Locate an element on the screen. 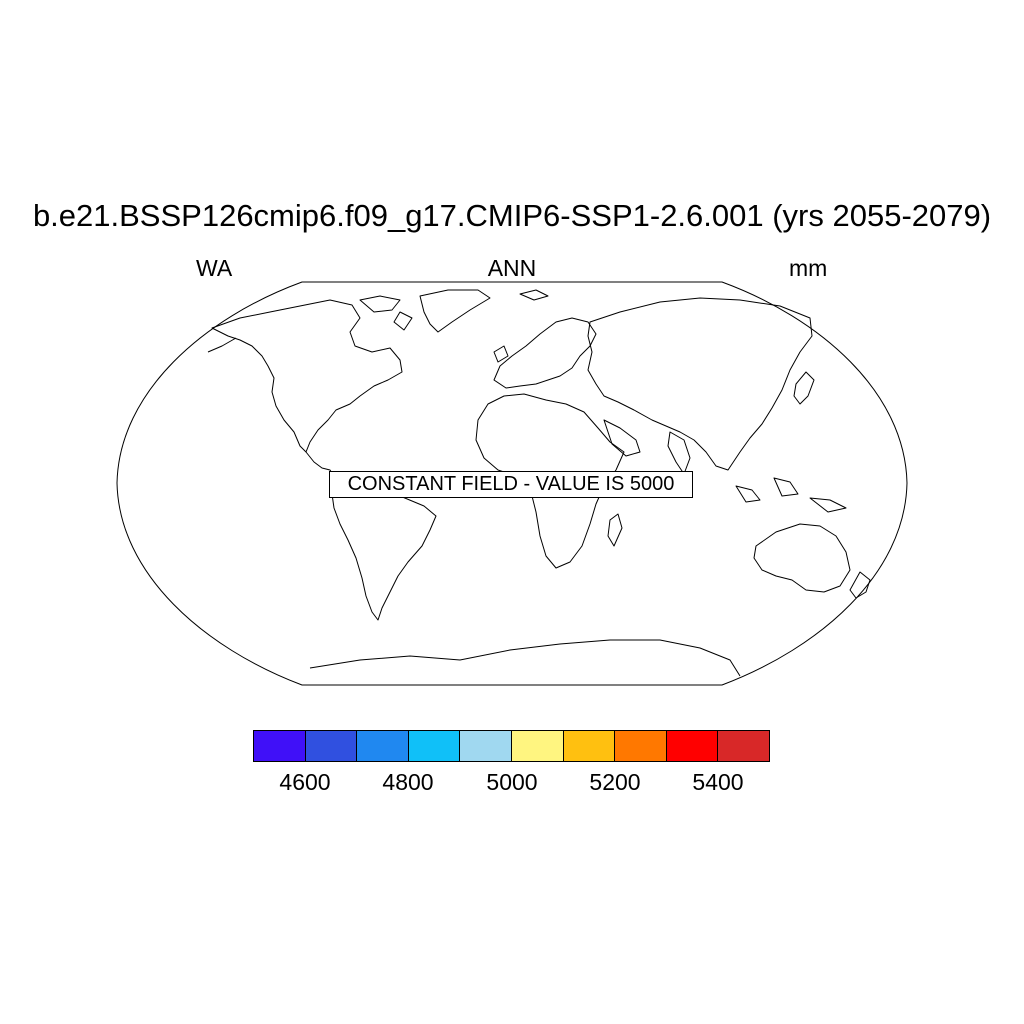 This screenshot has height=1024, width=1024. constant-field-note: CONSTANT FIELD - VALUE IS 5000 is located at coordinates (511, 484).